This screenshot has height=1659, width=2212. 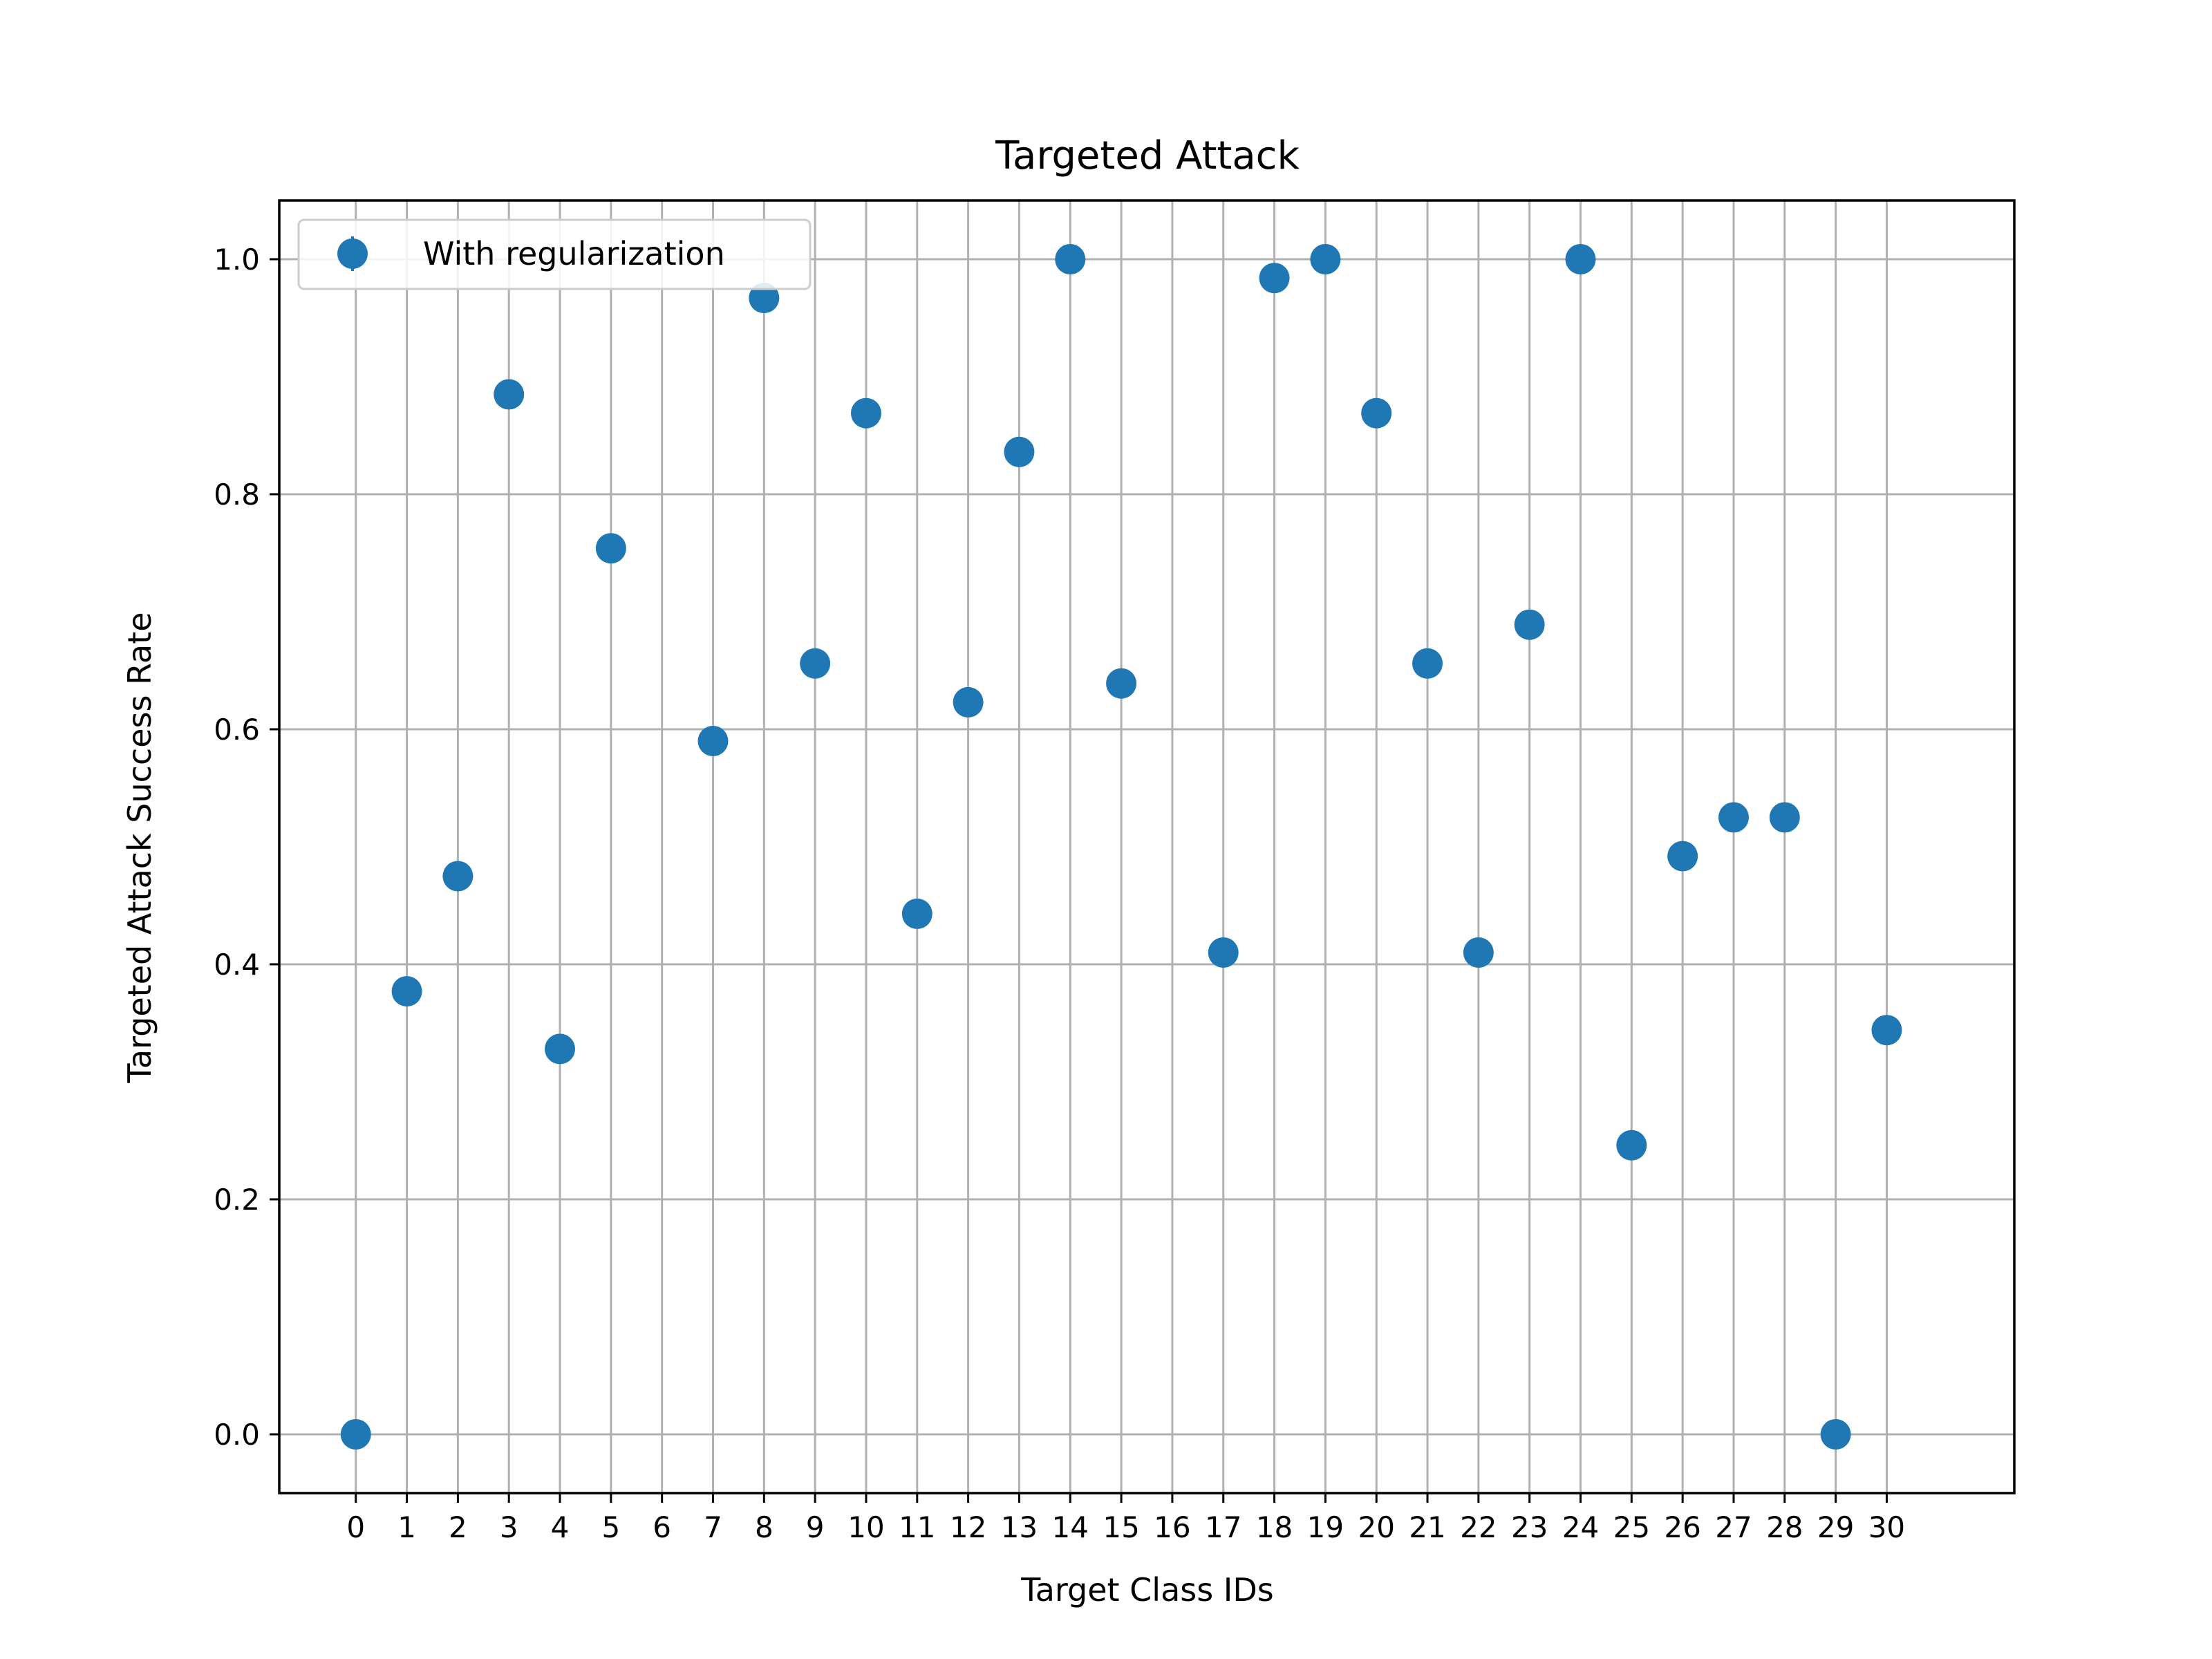 I want to click on x-tick-label-27: 27, so click(x=1733, y=1527).